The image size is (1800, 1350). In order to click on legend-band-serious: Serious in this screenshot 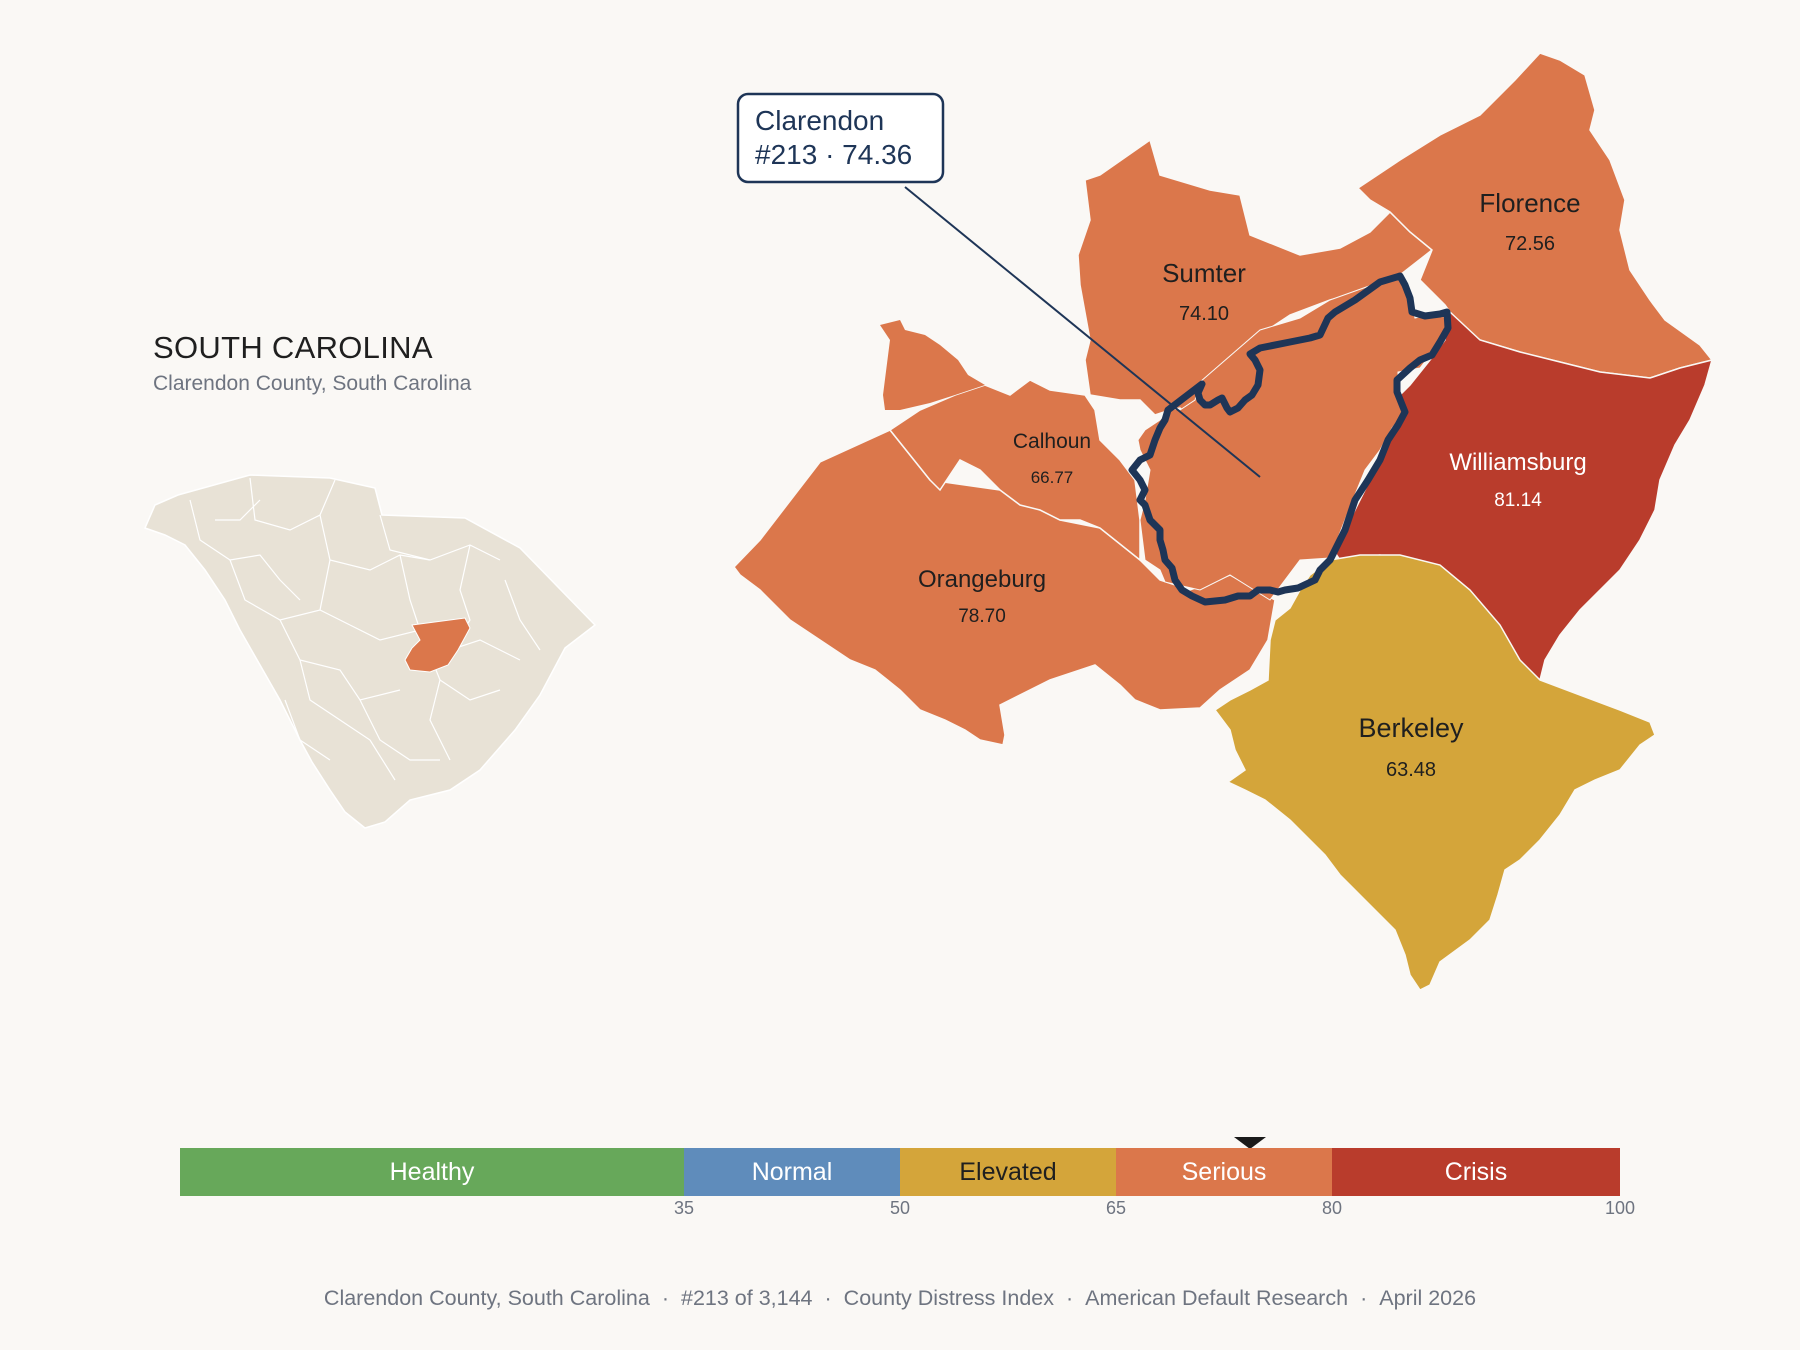, I will do `click(1224, 1172)`.